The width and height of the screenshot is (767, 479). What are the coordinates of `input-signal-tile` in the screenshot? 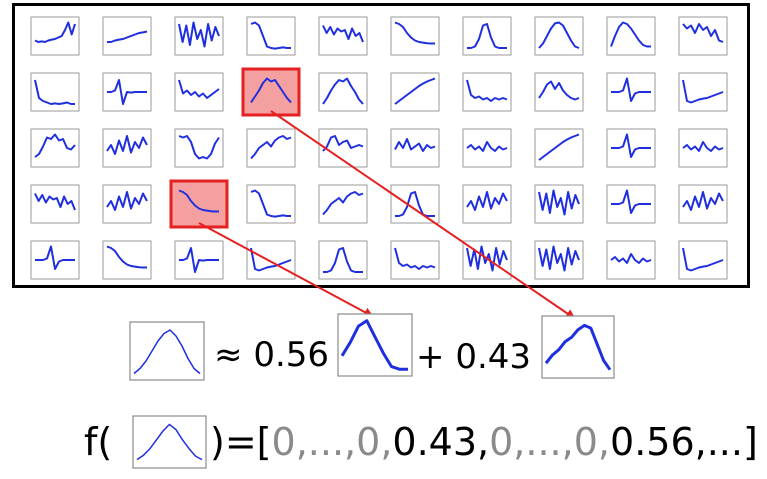 It's located at (167, 351).